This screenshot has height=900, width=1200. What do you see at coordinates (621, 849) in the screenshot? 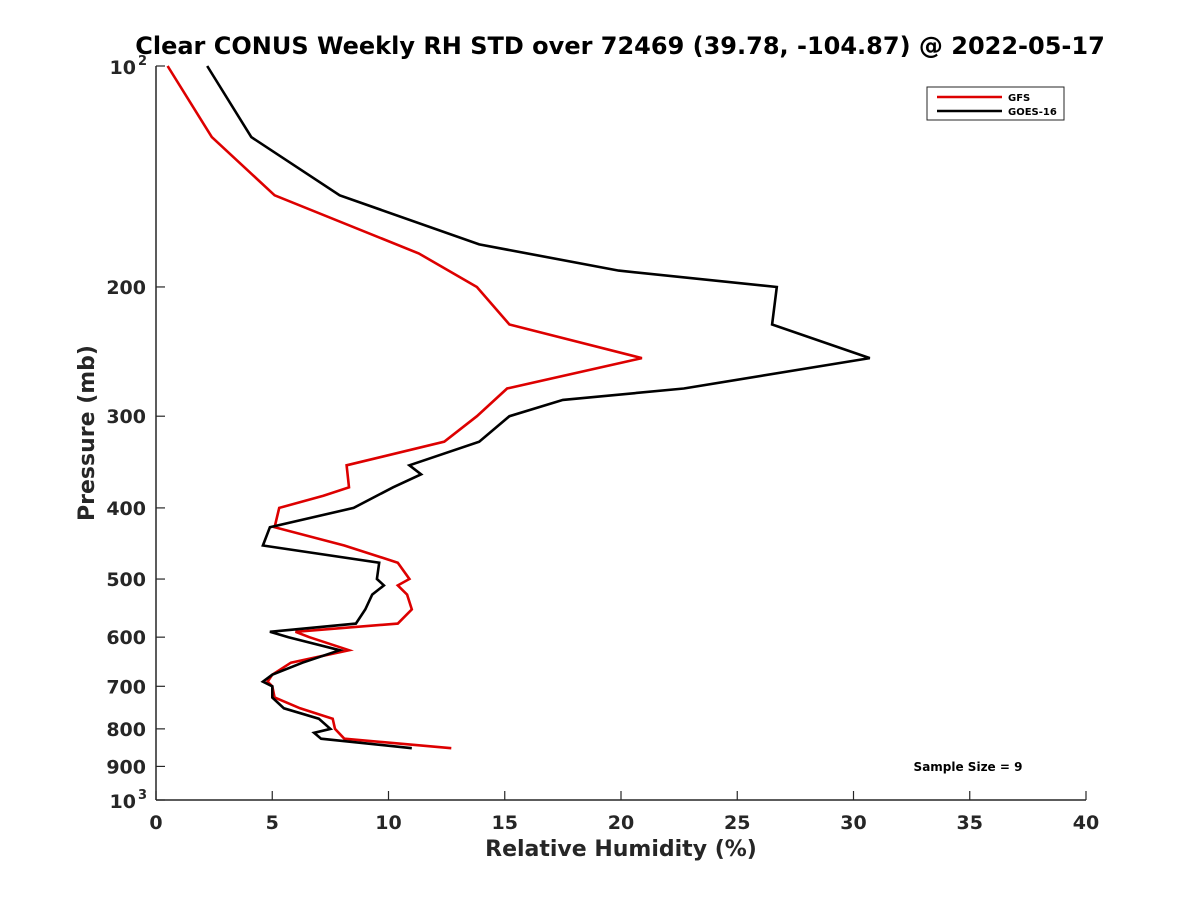
I see `x-axis-label: Relative Humidity (%)` at bounding box center [621, 849].